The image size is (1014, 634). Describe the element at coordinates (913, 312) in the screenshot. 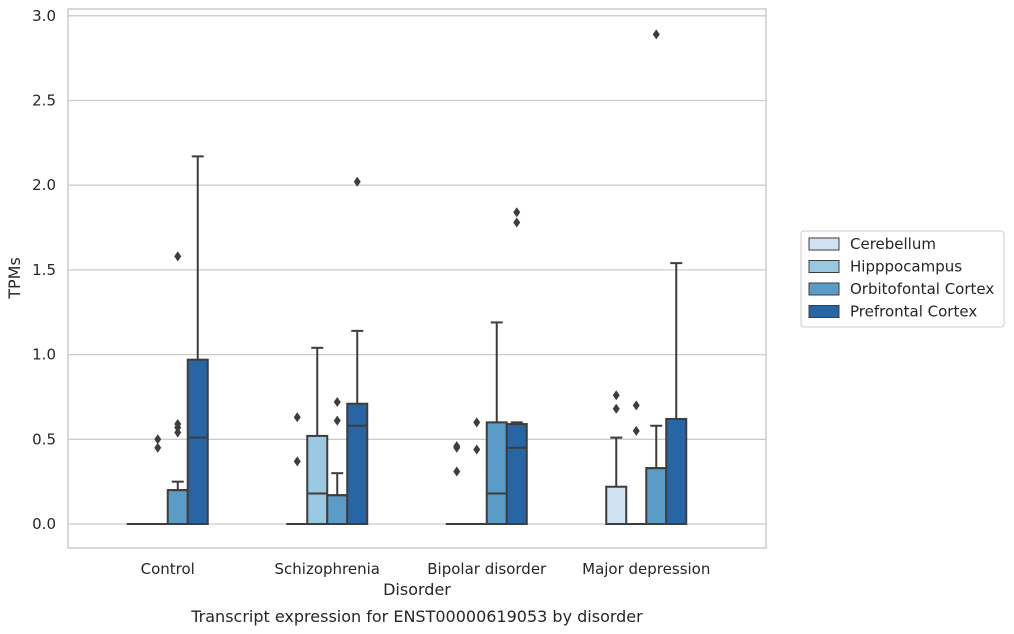

I see `legend-label: Prefrontal Cortex` at that location.